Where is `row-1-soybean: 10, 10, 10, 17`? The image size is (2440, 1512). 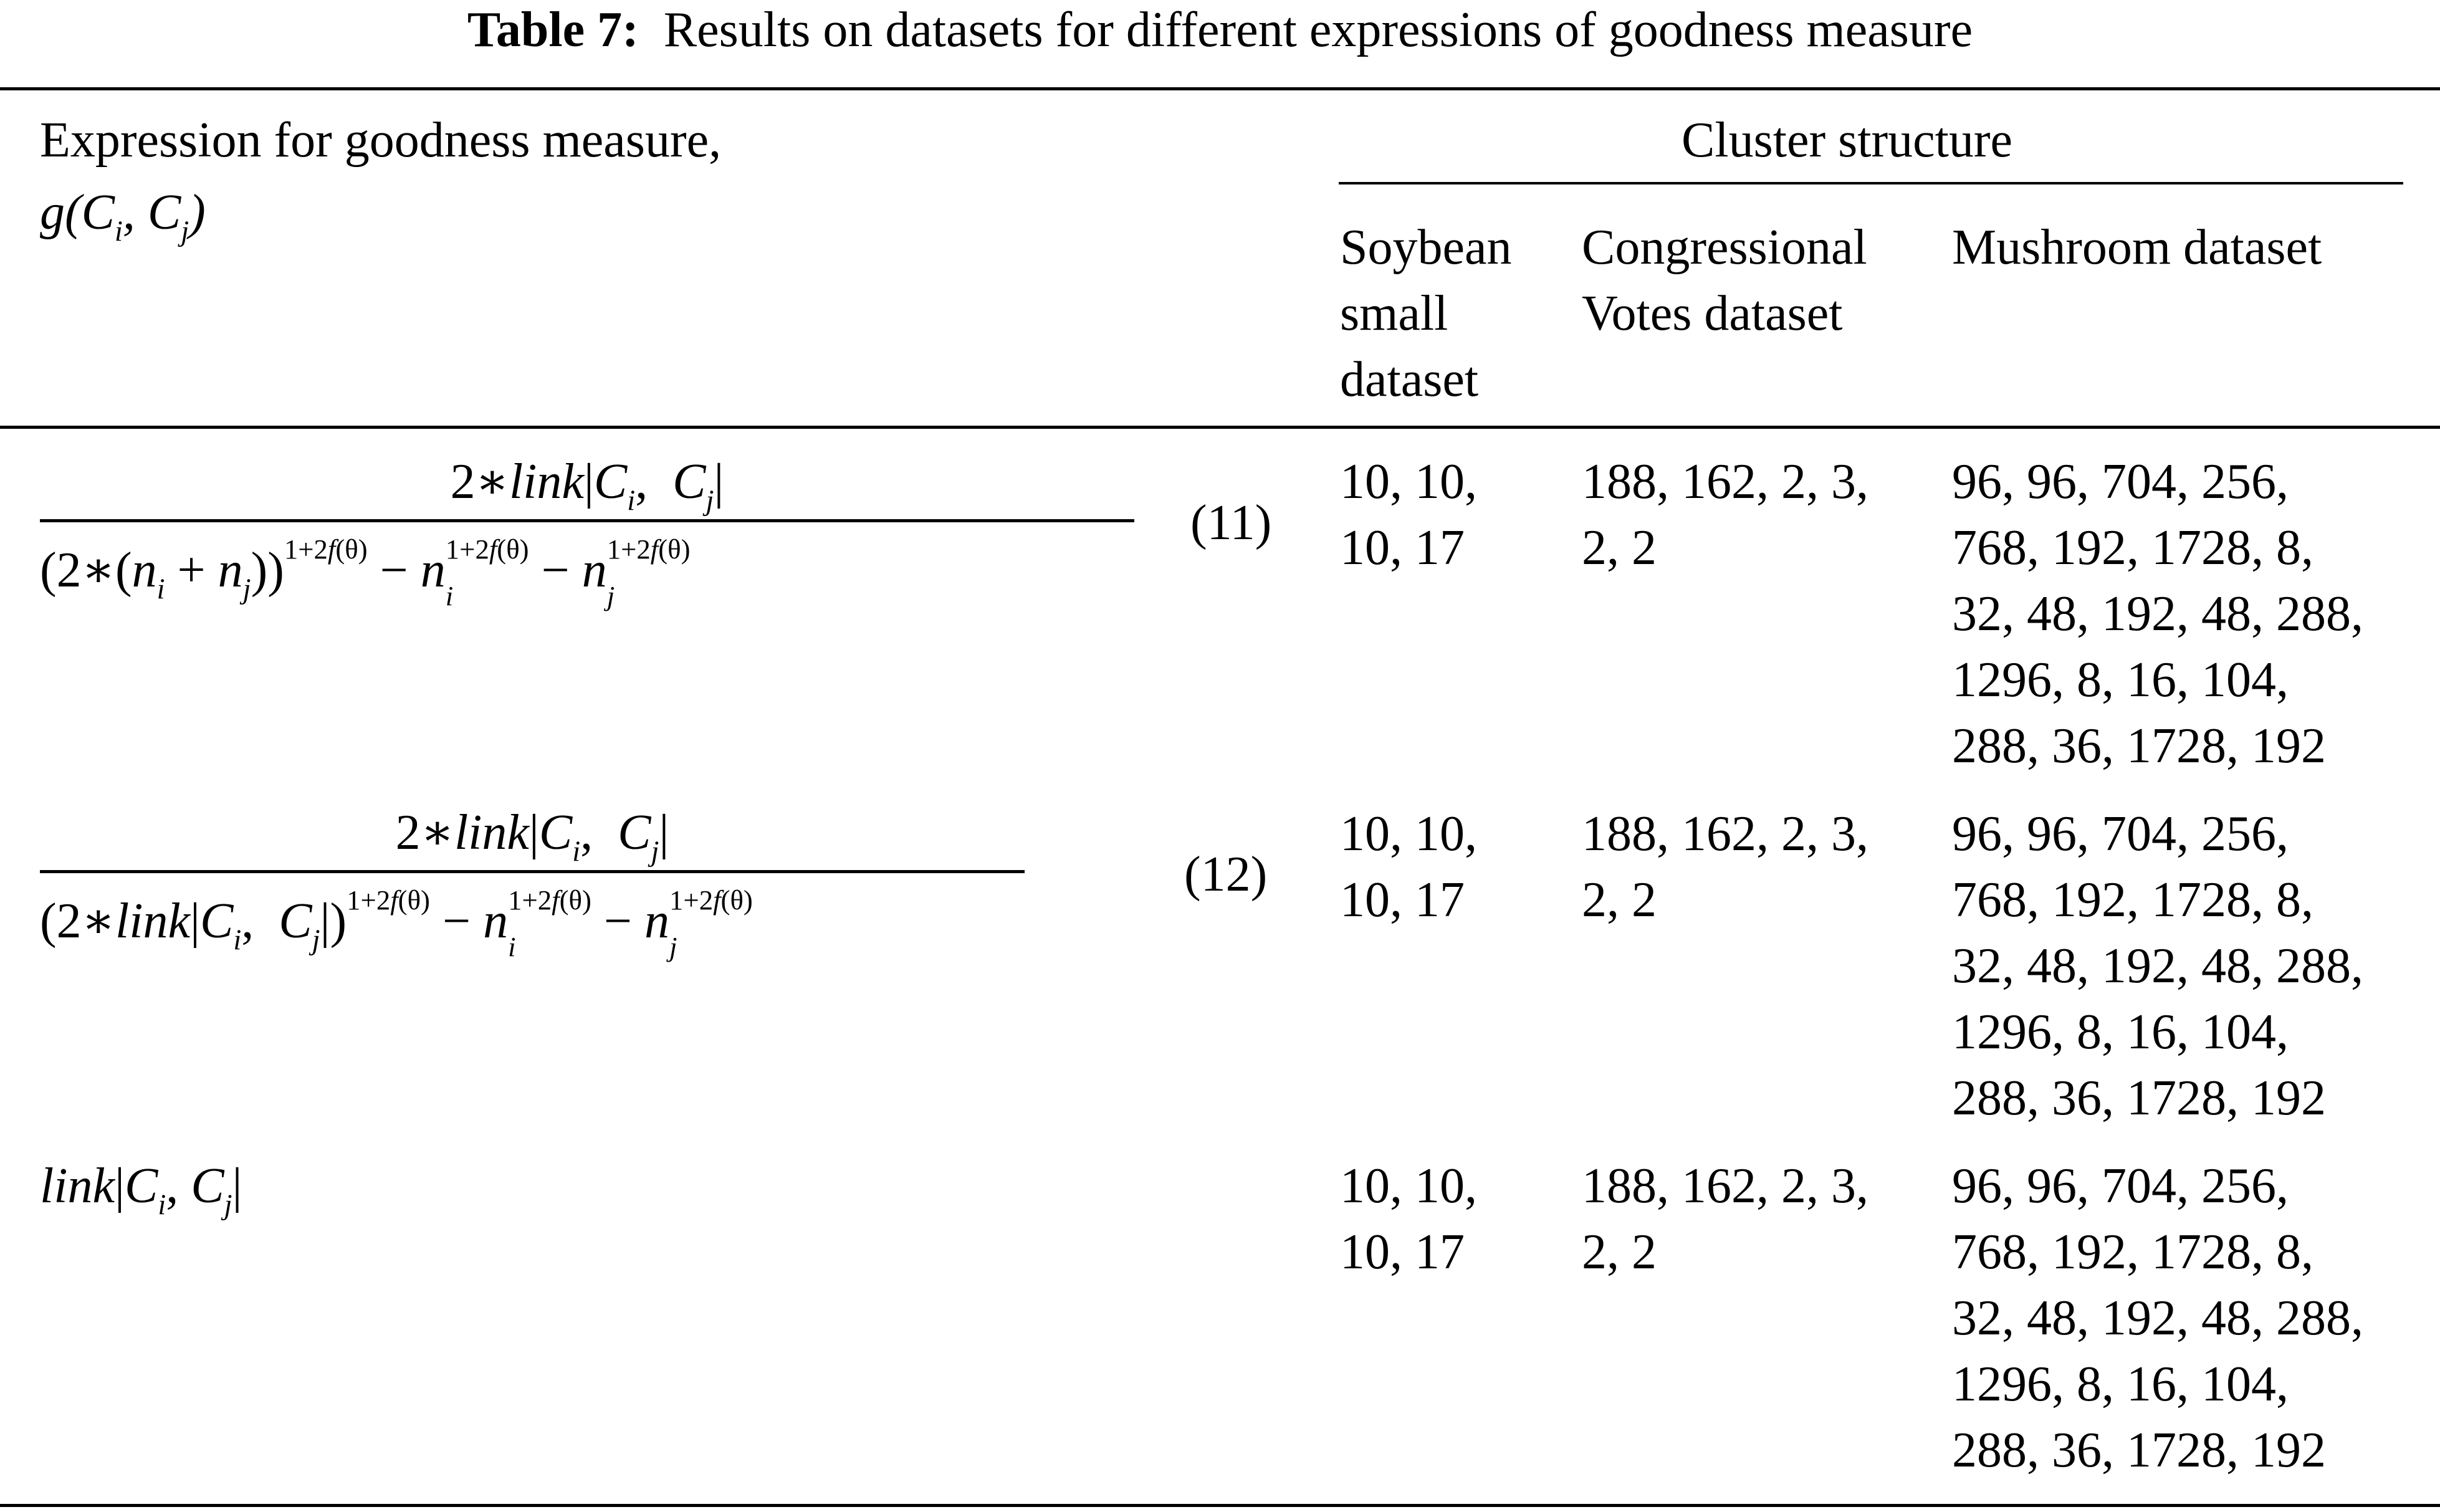
row-1-soybean: 10, 10, 10, 17 is located at coordinates (1408, 514).